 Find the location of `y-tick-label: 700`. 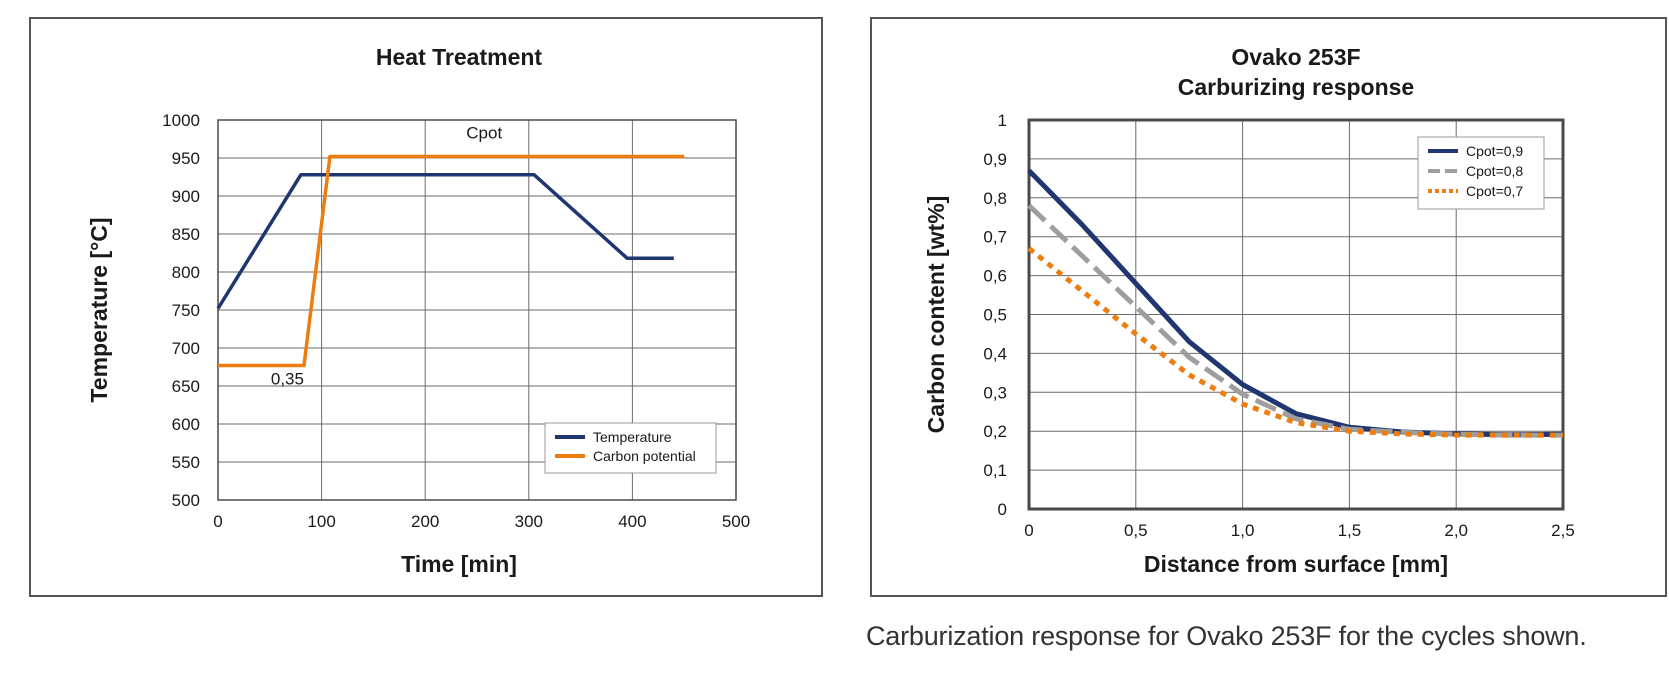

y-tick-label: 700 is located at coordinates (186, 348).